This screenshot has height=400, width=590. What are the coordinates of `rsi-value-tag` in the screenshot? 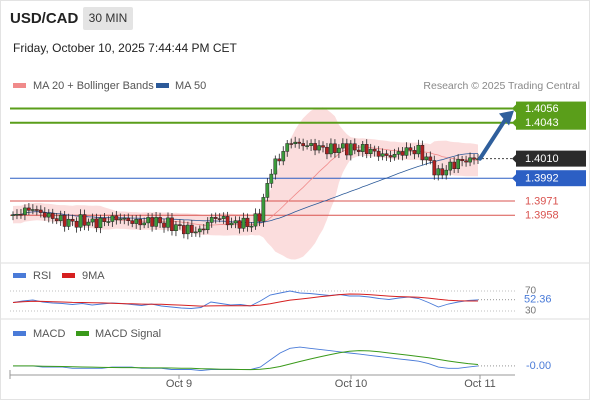 It's located at (538, 299).